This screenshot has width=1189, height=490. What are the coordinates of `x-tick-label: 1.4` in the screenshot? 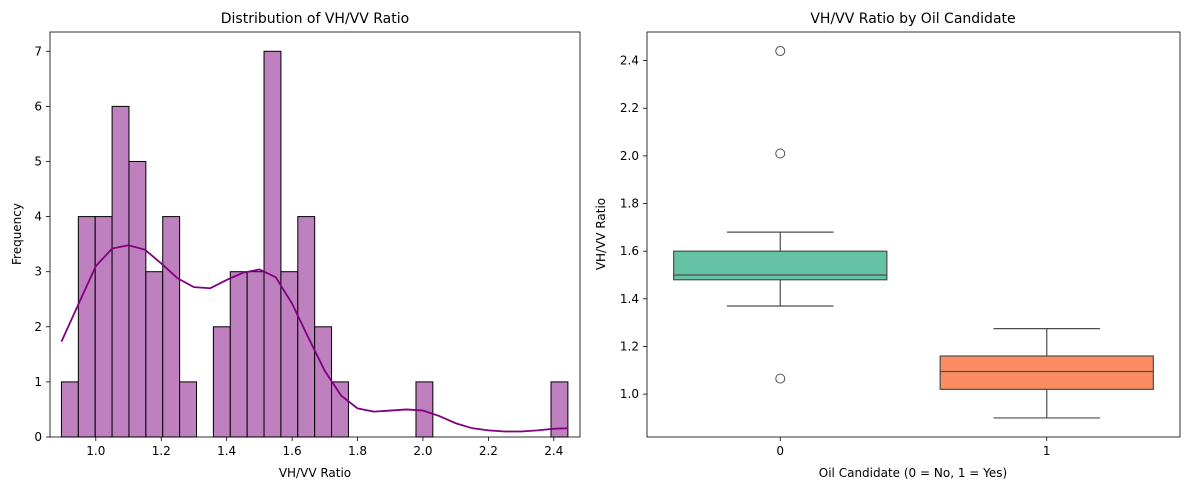 It's located at (226, 451).